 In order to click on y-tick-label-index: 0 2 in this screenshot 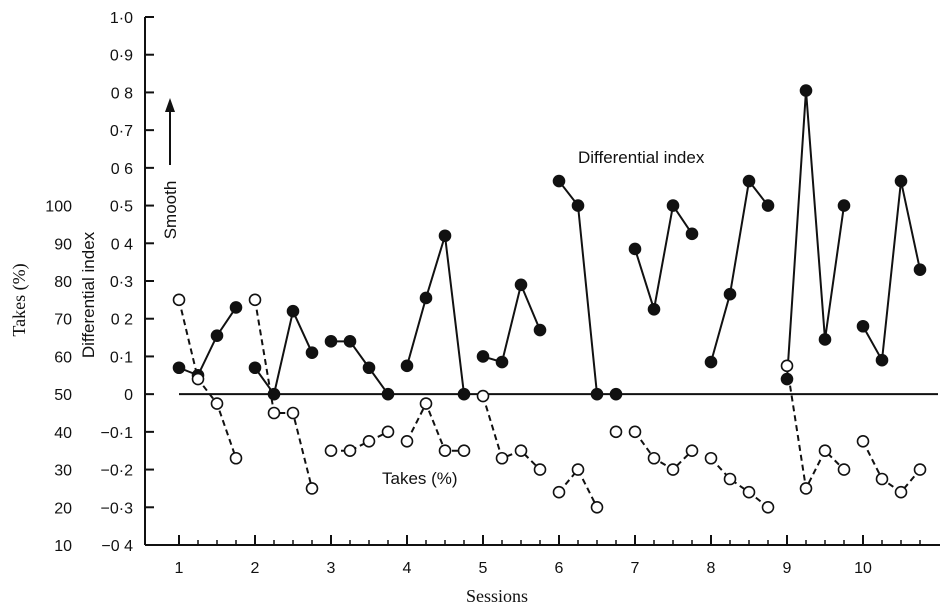, I will do `click(122, 320)`.